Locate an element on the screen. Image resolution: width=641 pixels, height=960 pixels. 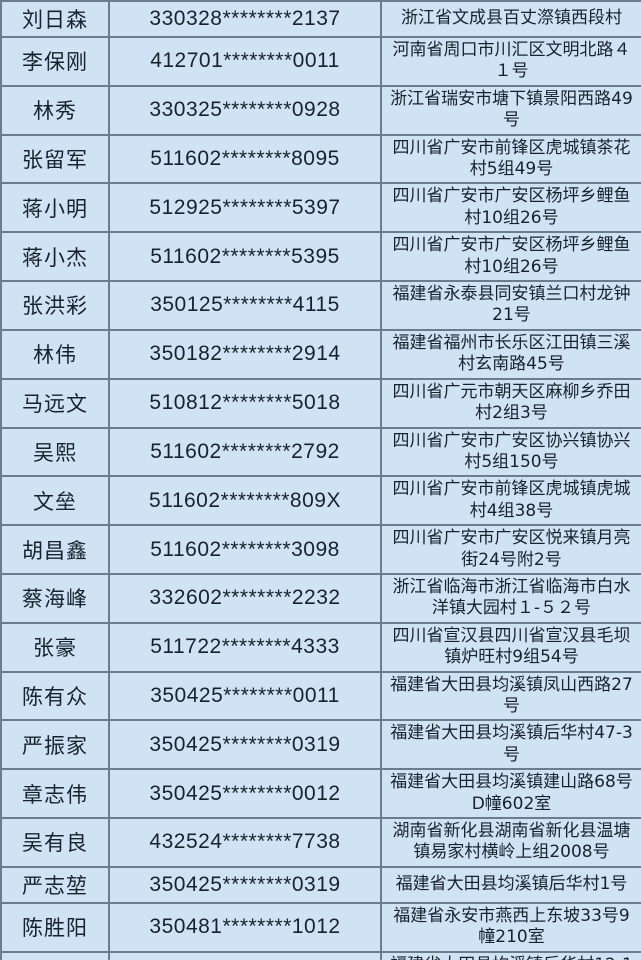
address-cell: 福建省大田县均溪镇后华村47-3号 is located at coordinates (510, 745).